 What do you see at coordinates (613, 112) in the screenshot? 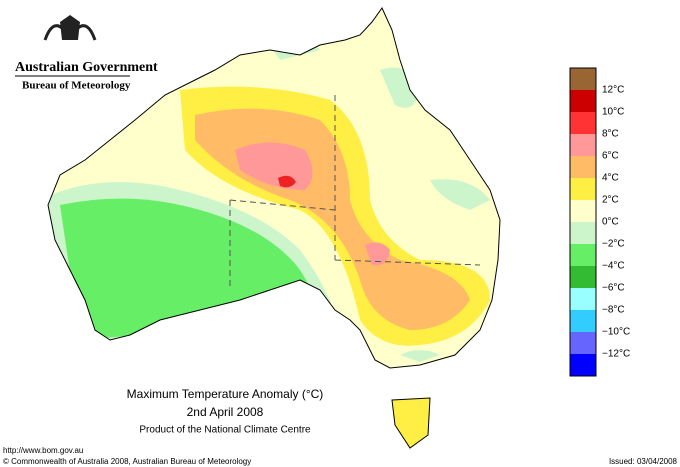
I see `legend-label: 10°C` at bounding box center [613, 112].